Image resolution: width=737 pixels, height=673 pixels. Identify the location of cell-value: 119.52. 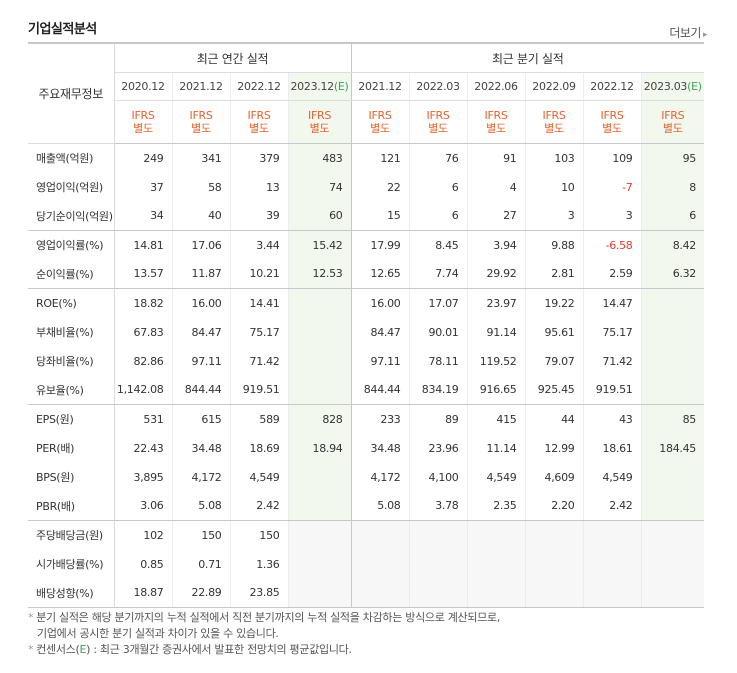
(496, 361).